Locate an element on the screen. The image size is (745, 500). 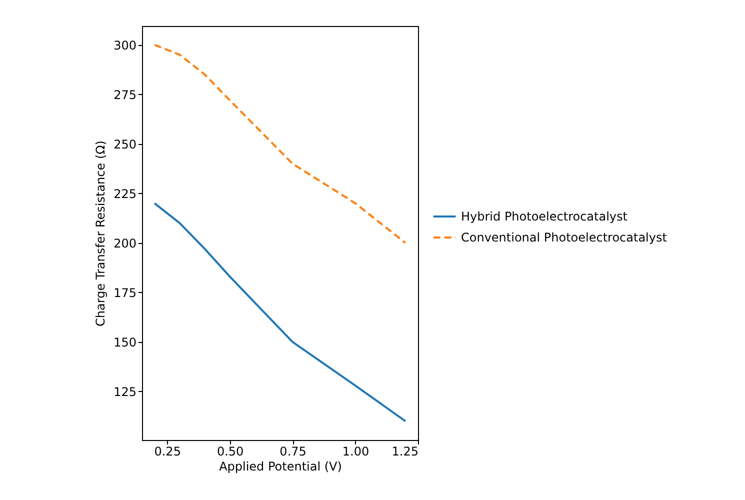
y-tick-label: 250 is located at coordinates (125, 144).